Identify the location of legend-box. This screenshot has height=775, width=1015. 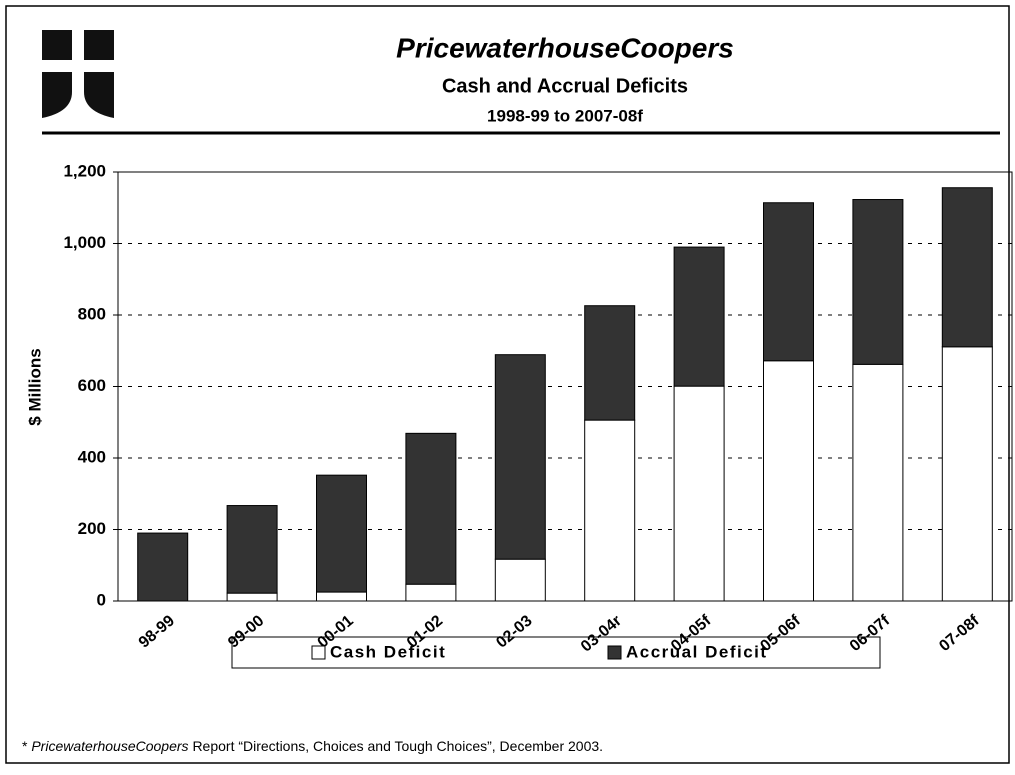
(556, 652).